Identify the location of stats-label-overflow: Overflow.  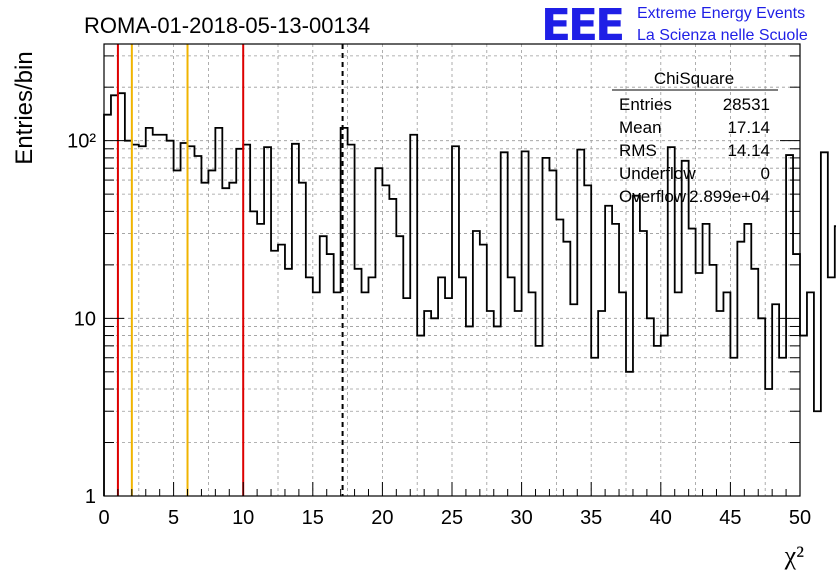
(653, 196).